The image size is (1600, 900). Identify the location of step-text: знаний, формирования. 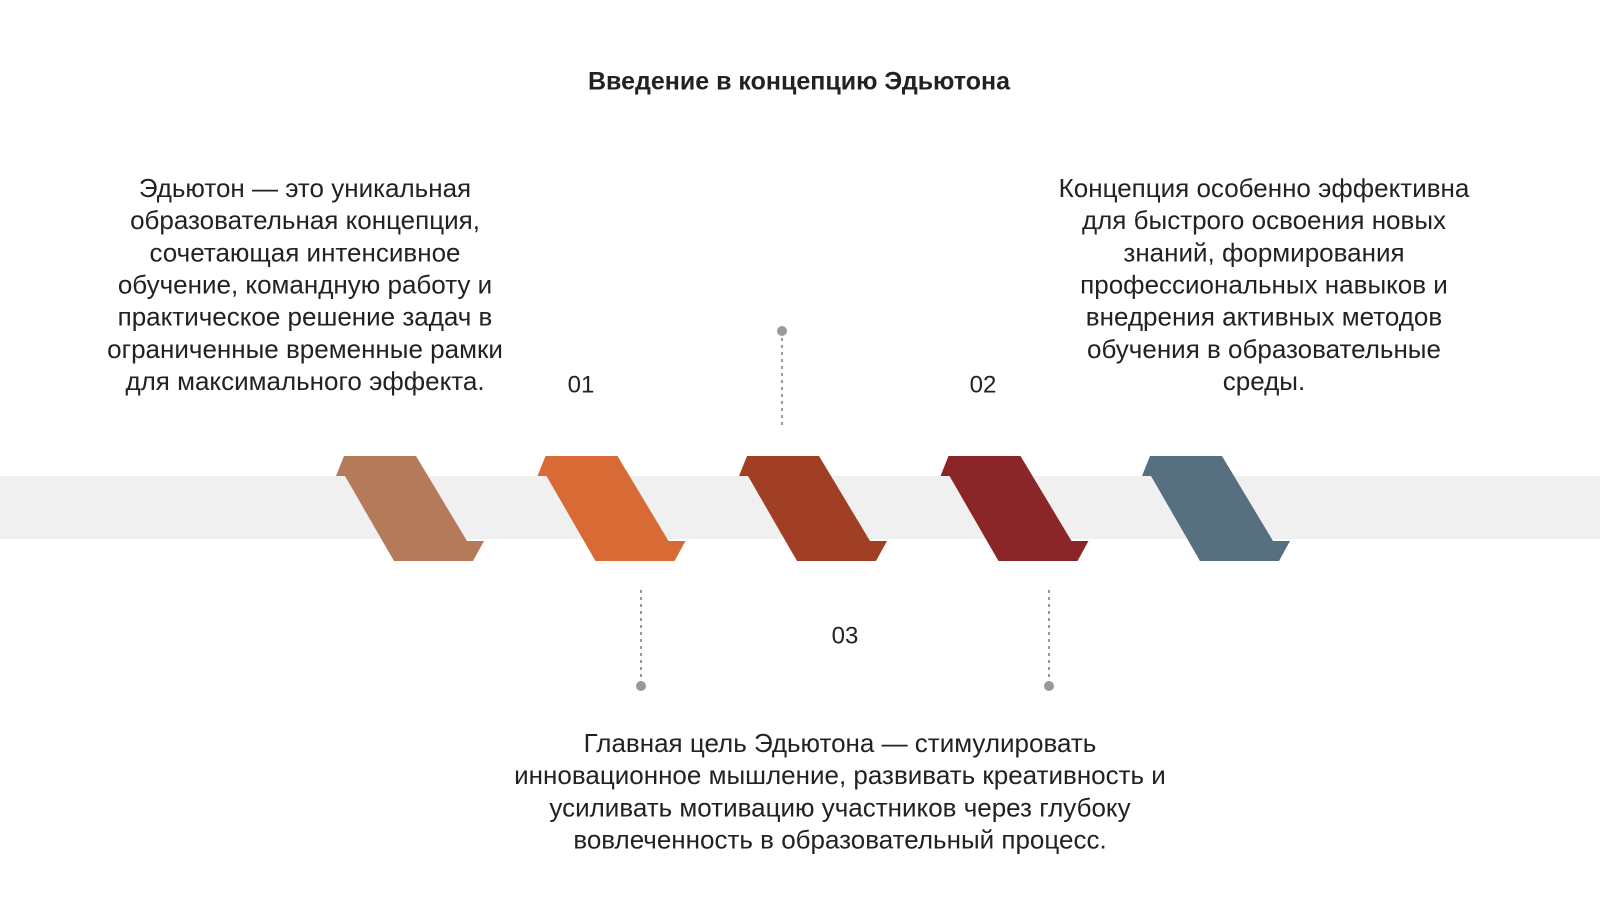
(1263, 252).